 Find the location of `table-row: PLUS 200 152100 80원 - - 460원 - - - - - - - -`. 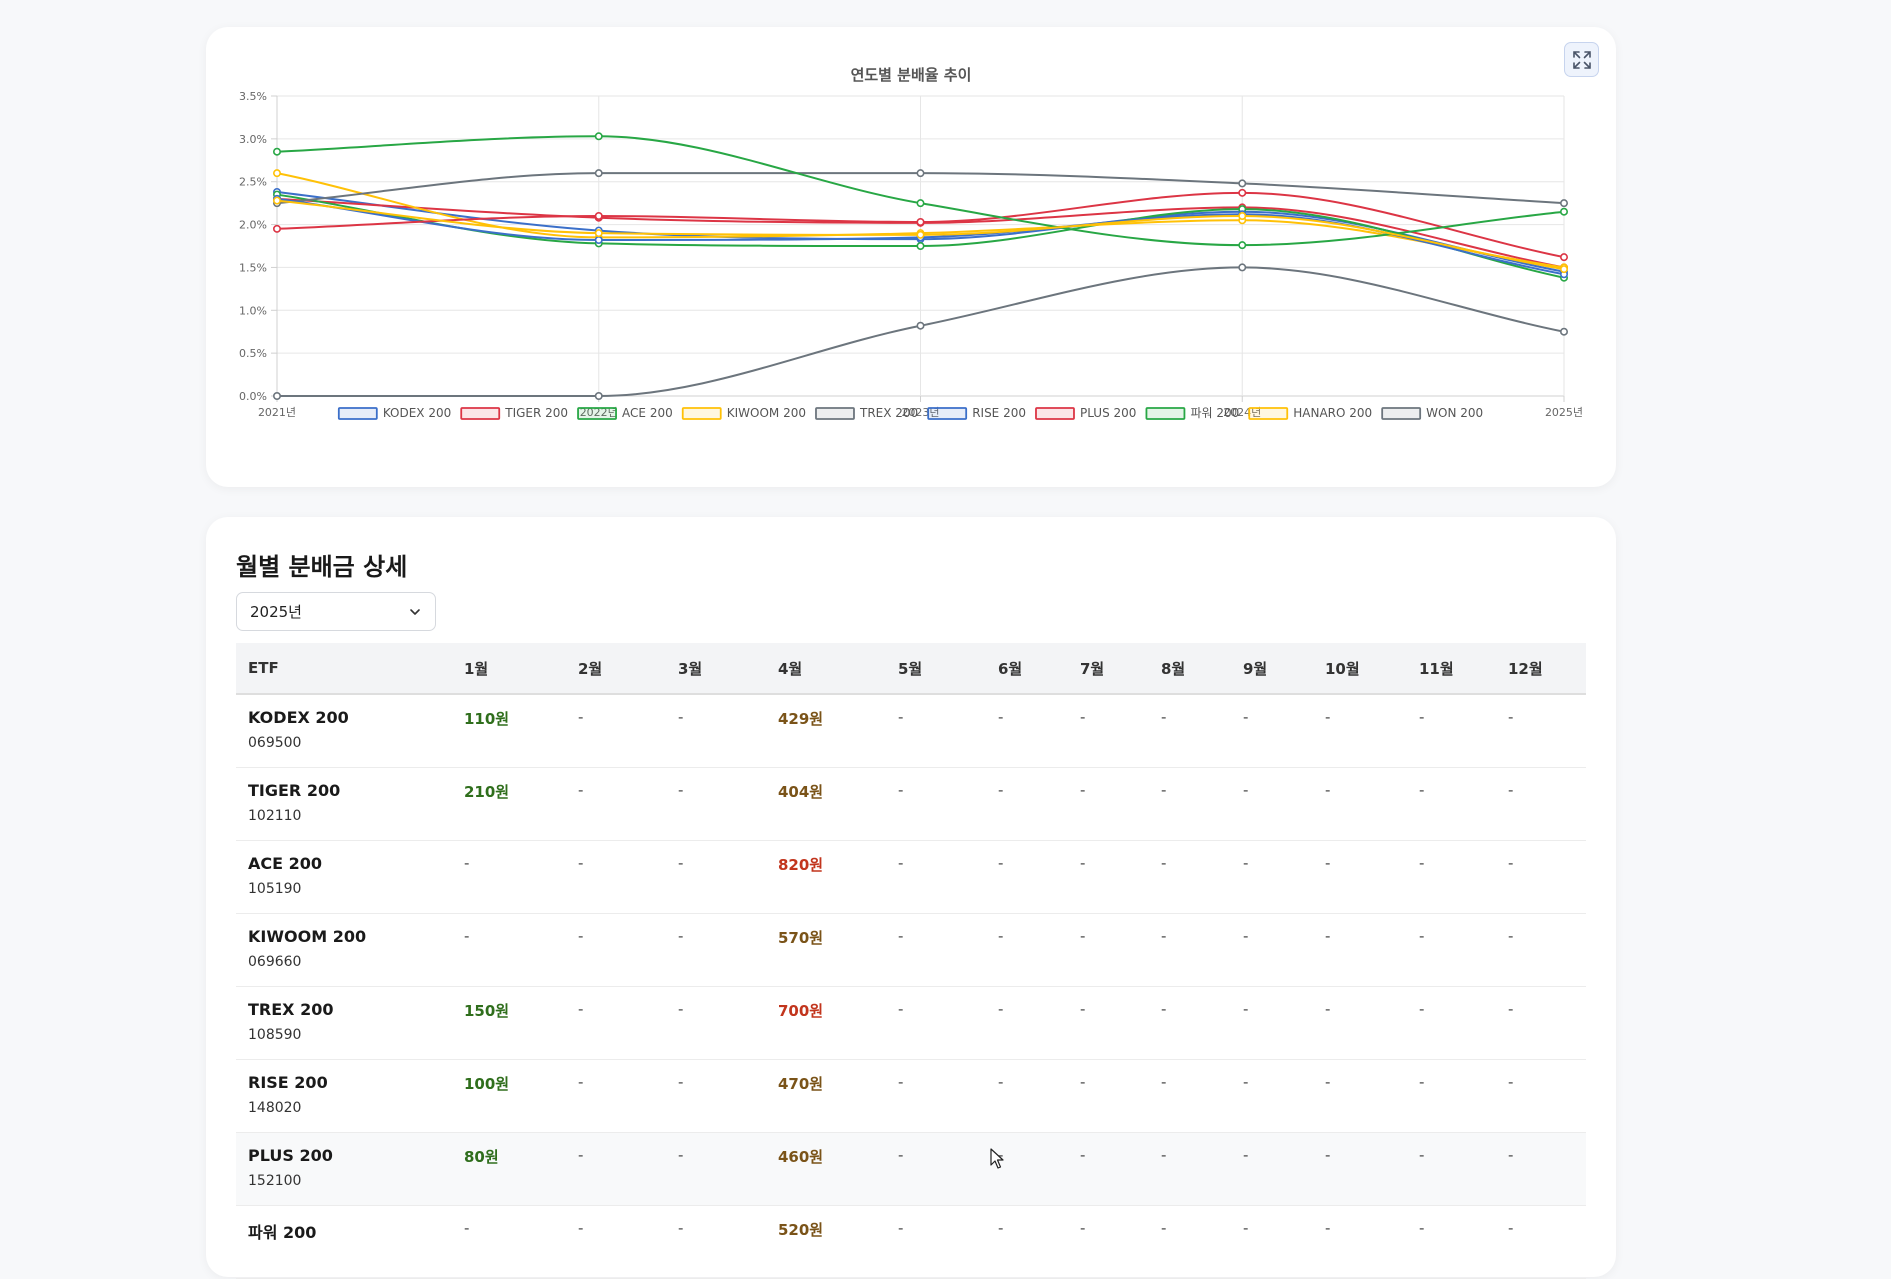

table-row: PLUS 200 152100 80원 - - 460원 - - - - - - - - is located at coordinates (911, 1169).